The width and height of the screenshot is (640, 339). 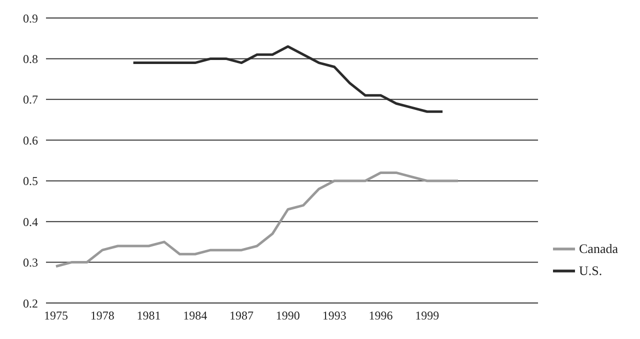 What do you see at coordinates (242, 315) in the screenshot?
I see `x-tick-label: 1987` at bounding box center [242, 315].